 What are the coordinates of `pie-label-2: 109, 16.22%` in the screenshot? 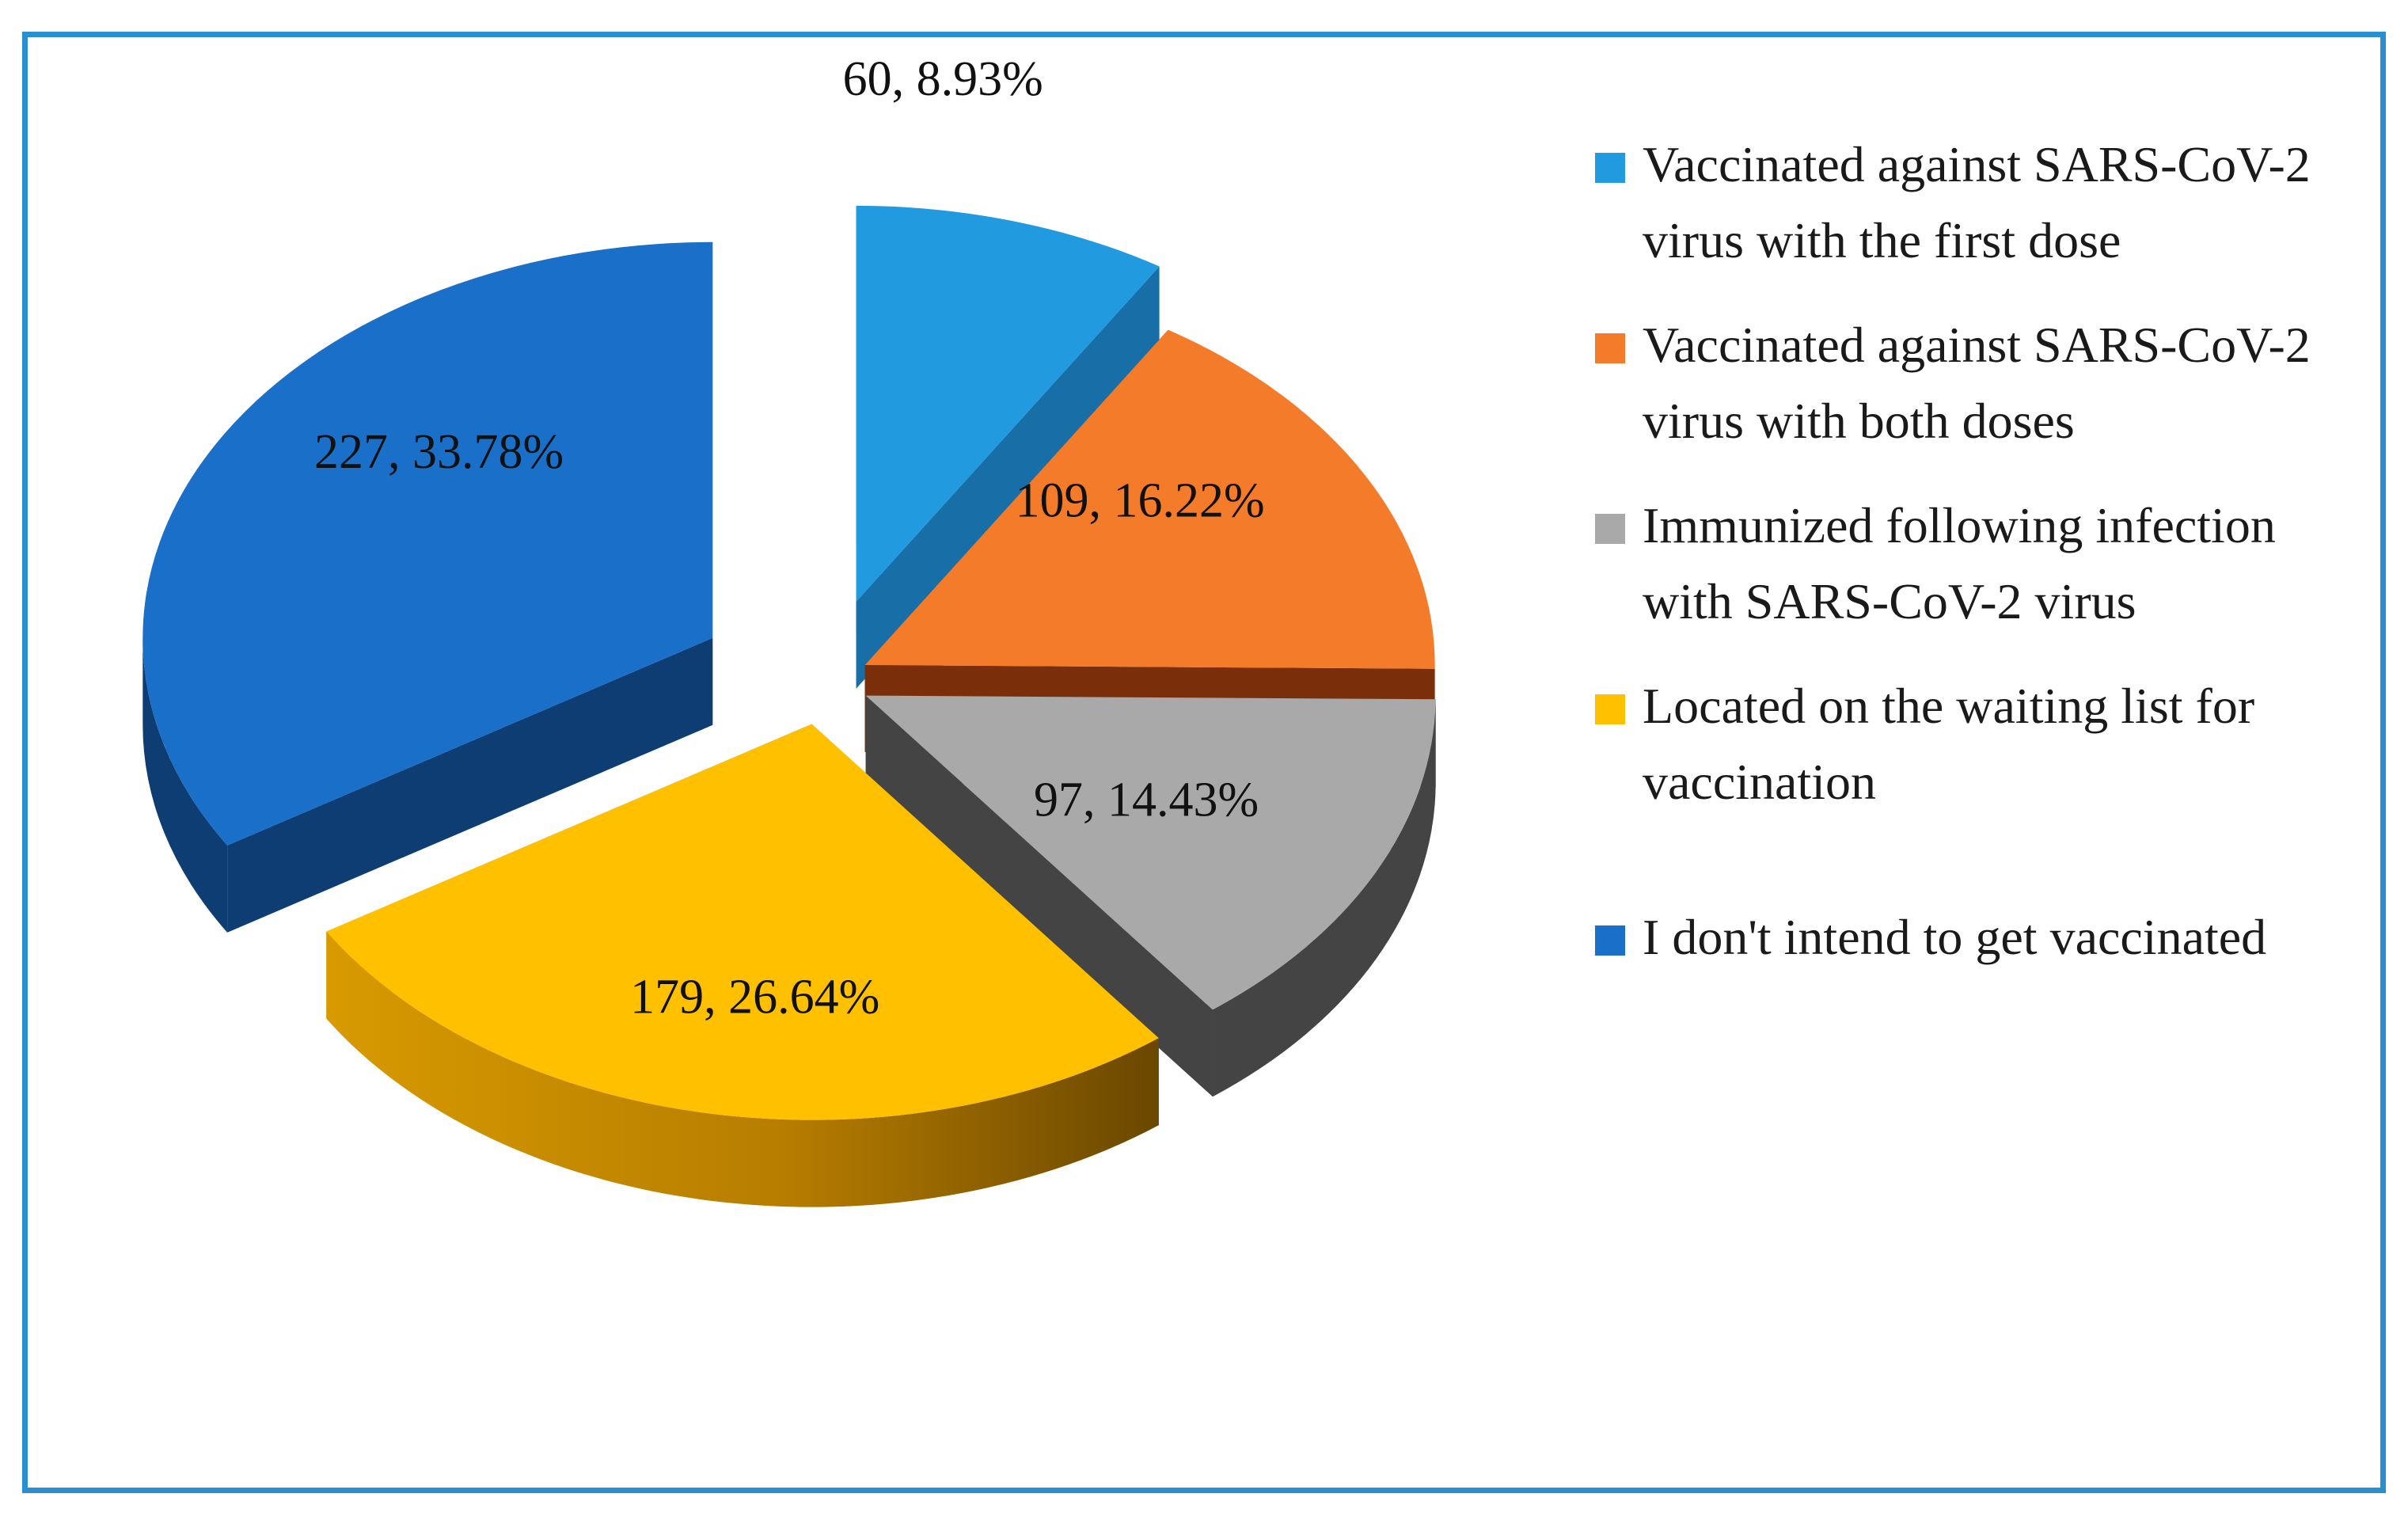 It's located at (1140, 500).